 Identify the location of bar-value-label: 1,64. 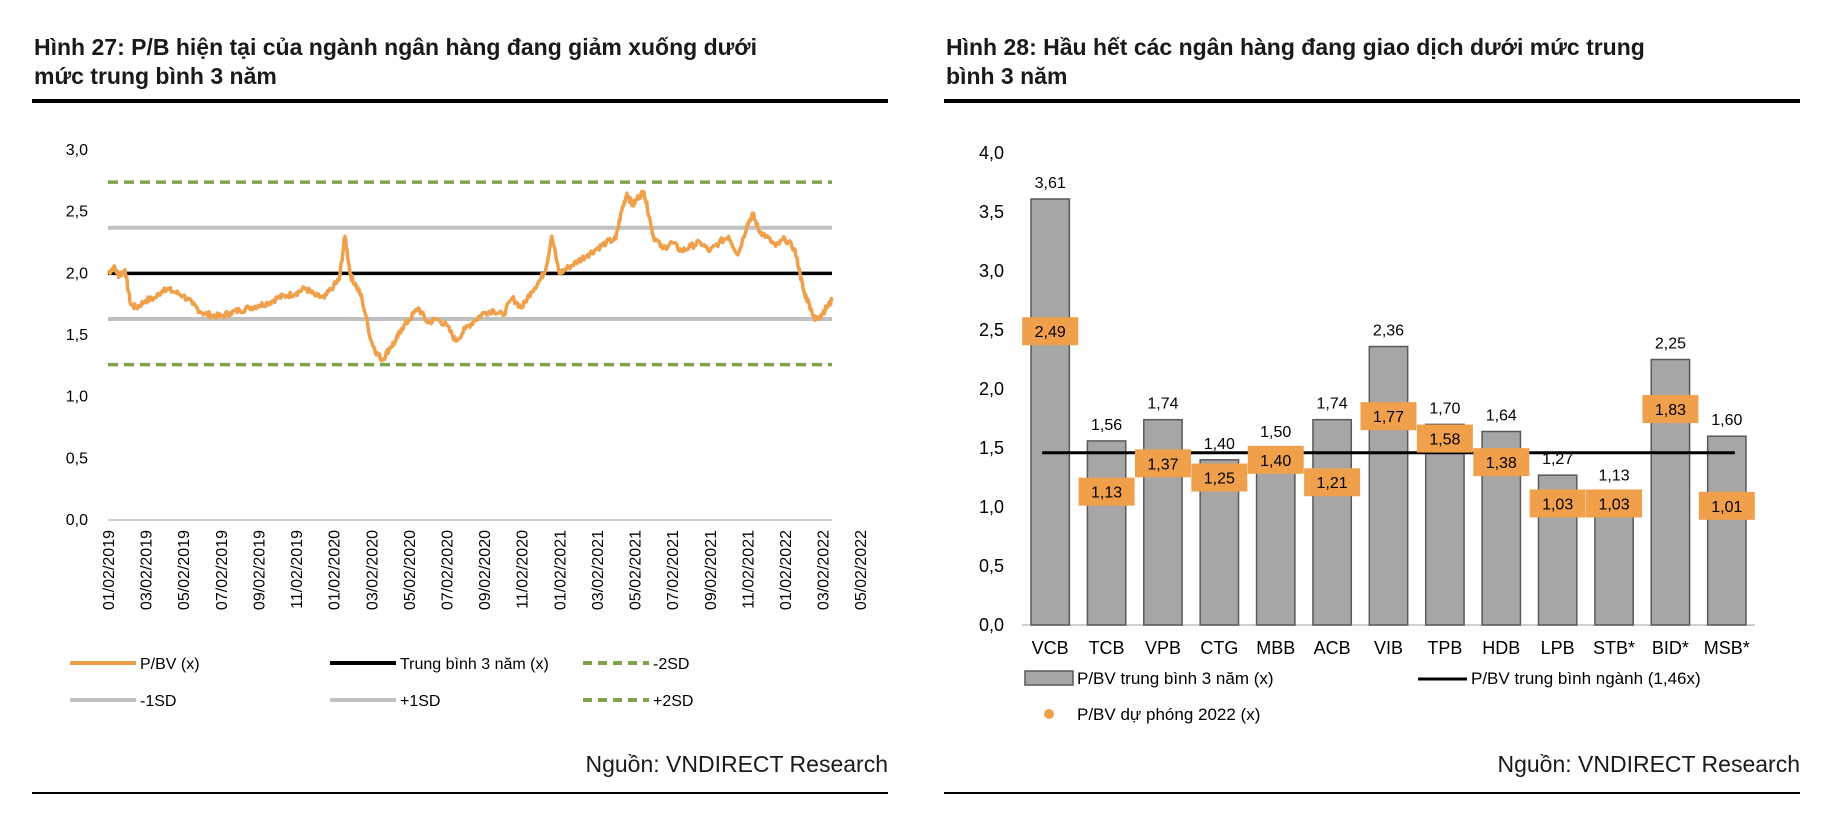
(1501, 415).